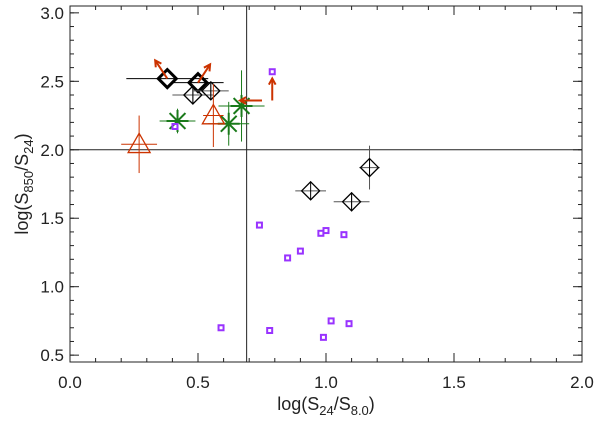 The image size is (597, 427). Describe the element at coordinates (24, 183) in the screenshot. I see `y-axis-title: log(S850/S24)` at that location.